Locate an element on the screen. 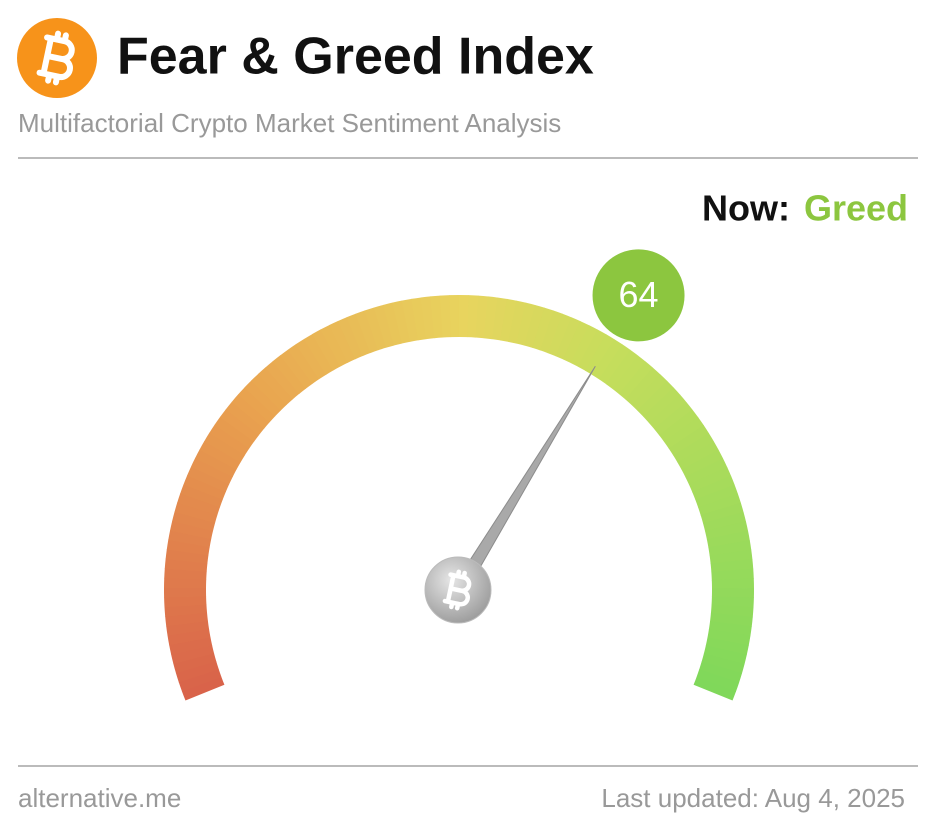 The height and width of the screenshot is (840, 933). value-label: 64 is located at coordinates (639, 294).